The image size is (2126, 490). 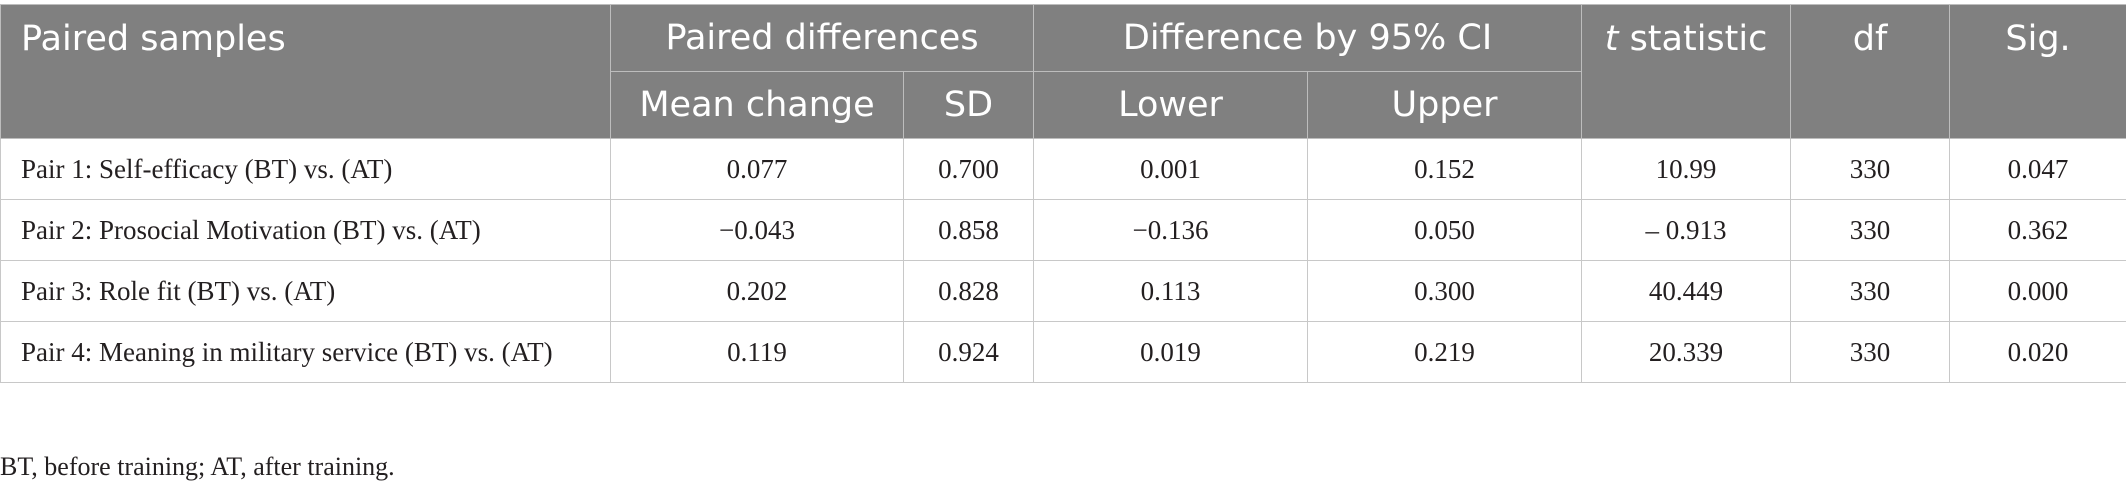 What do you see at coordinates (968, 352) in the screenshot?
I see `sd-cell: 0.924` at bounding box center [968, 352].